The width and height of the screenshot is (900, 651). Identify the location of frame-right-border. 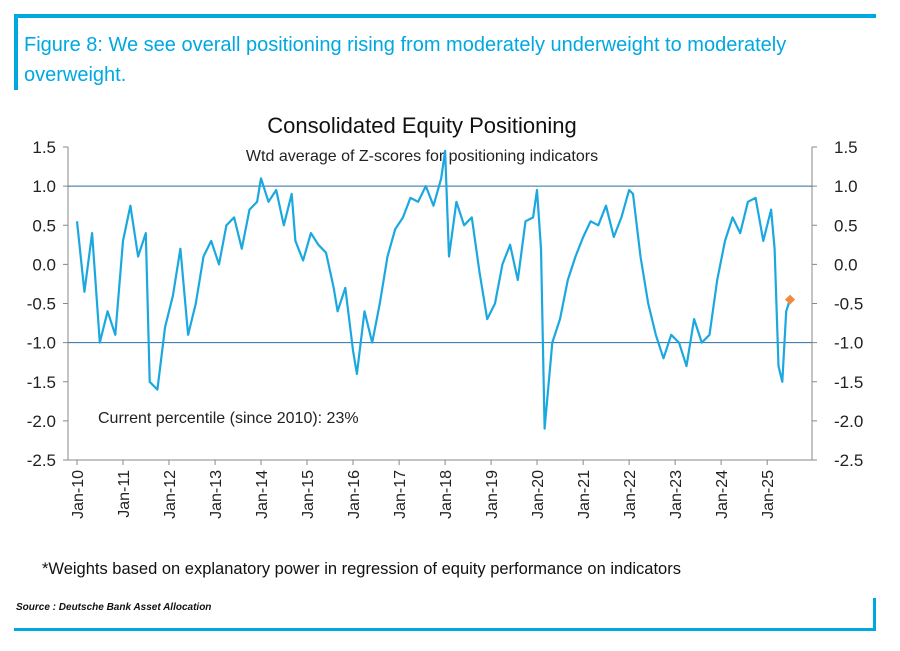
(874, 614).